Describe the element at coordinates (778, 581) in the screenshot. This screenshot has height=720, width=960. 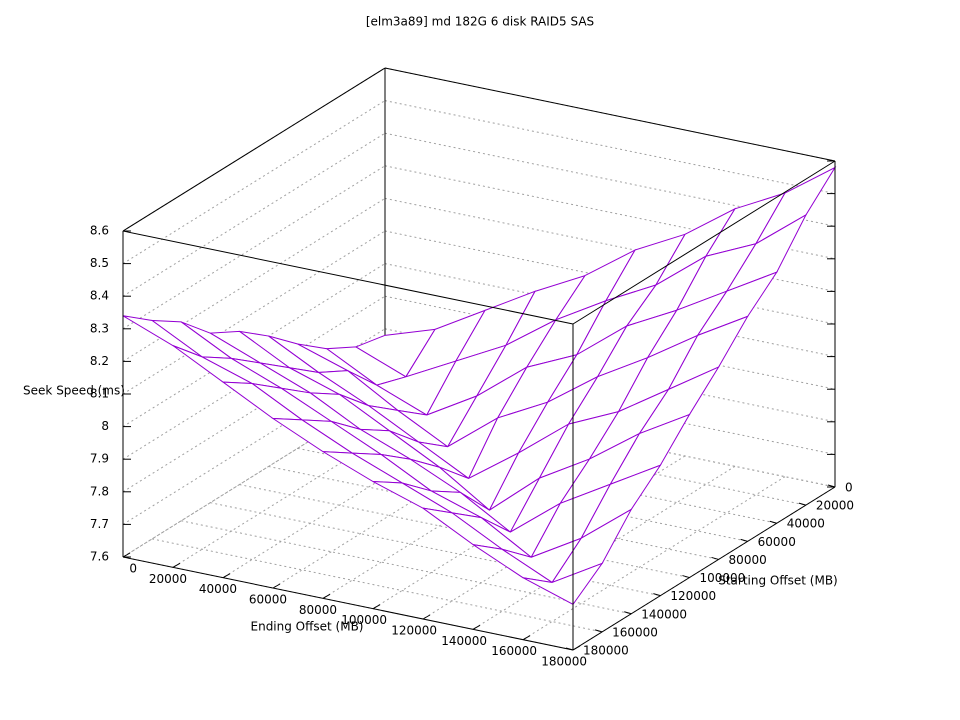
I see `y-axis-label: Starting Offset (MB)` at that location.